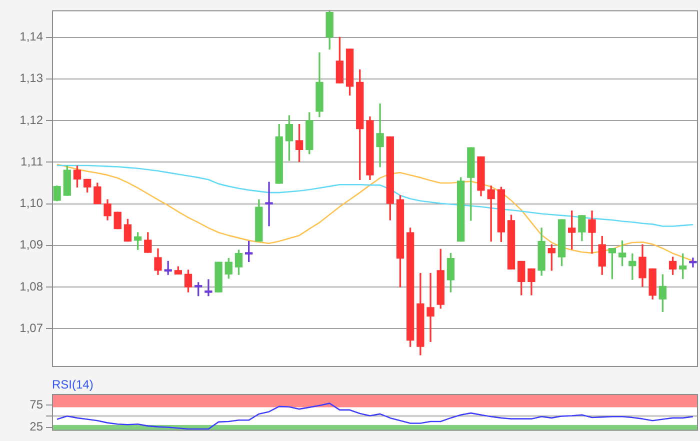  What do you see at coordinates (37, 404) in the screenshot?
I see `y-tick-label: 75` at bounding box center [37, 404].